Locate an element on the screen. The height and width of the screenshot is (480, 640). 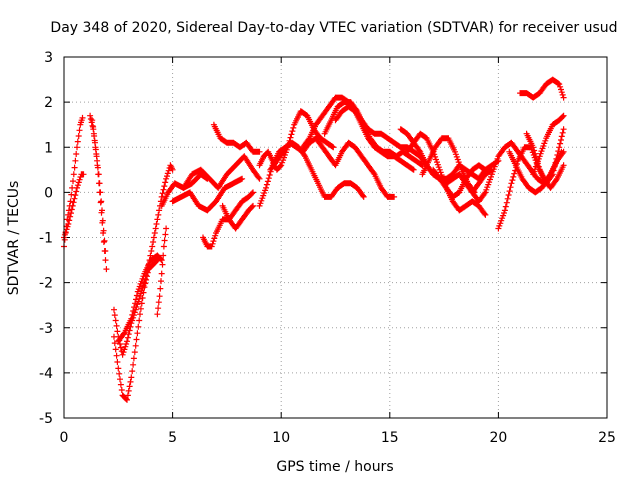
y-tick-label: 0 is located at coordinates (48, 193).